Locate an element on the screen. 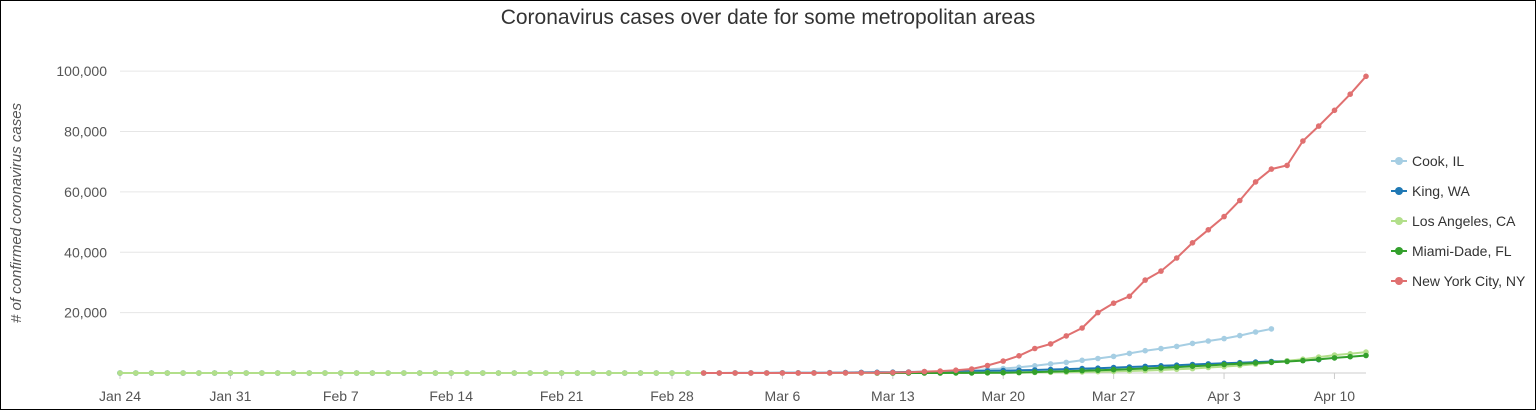 This screenshot has width=1536, height=414. x-tick-label: Feb 14 is located at coordinates (451, 396).